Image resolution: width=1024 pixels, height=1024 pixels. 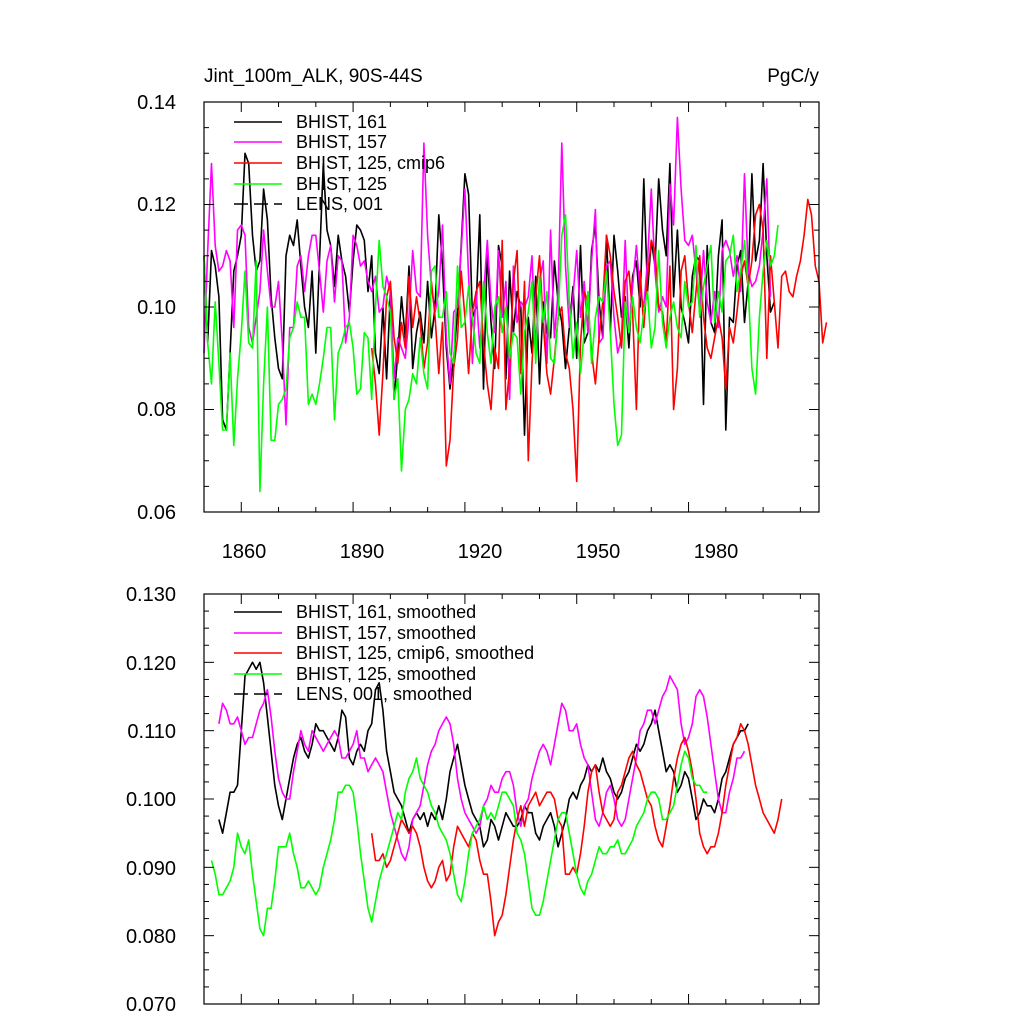 I want to click on series-line-bhist-157-smoothed, so click(x=482, y=768).